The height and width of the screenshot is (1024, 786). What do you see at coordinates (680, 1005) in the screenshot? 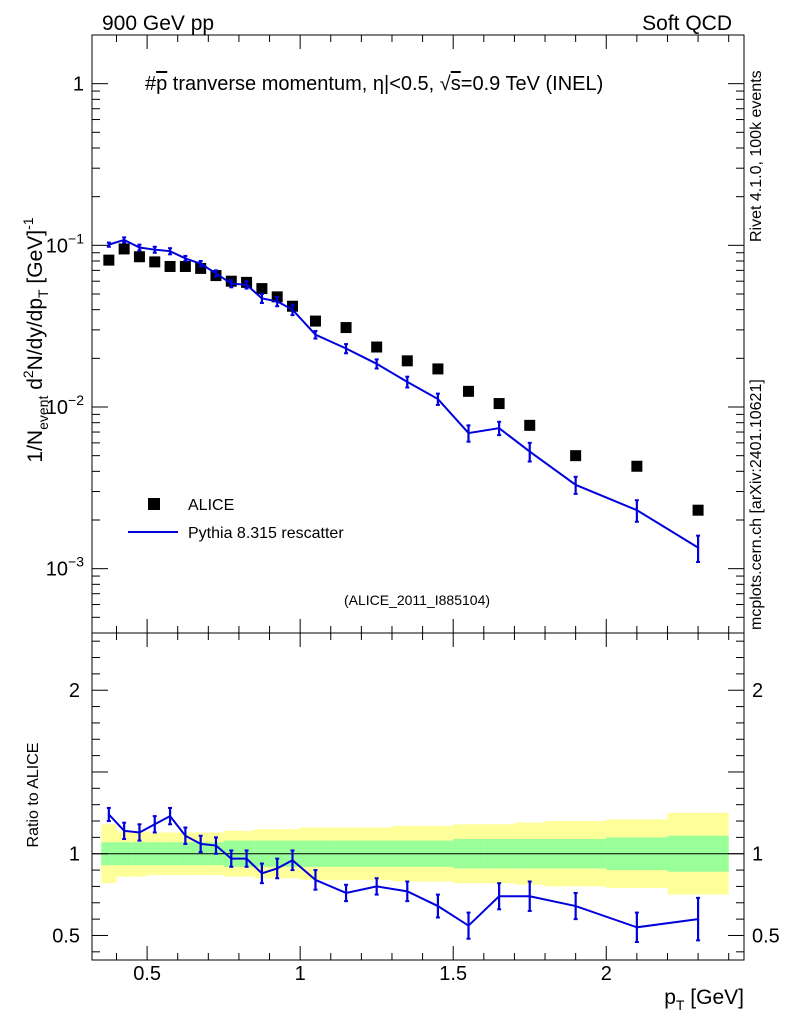
I see `xlabel-sub: T` at bounding box center [680, 1005].